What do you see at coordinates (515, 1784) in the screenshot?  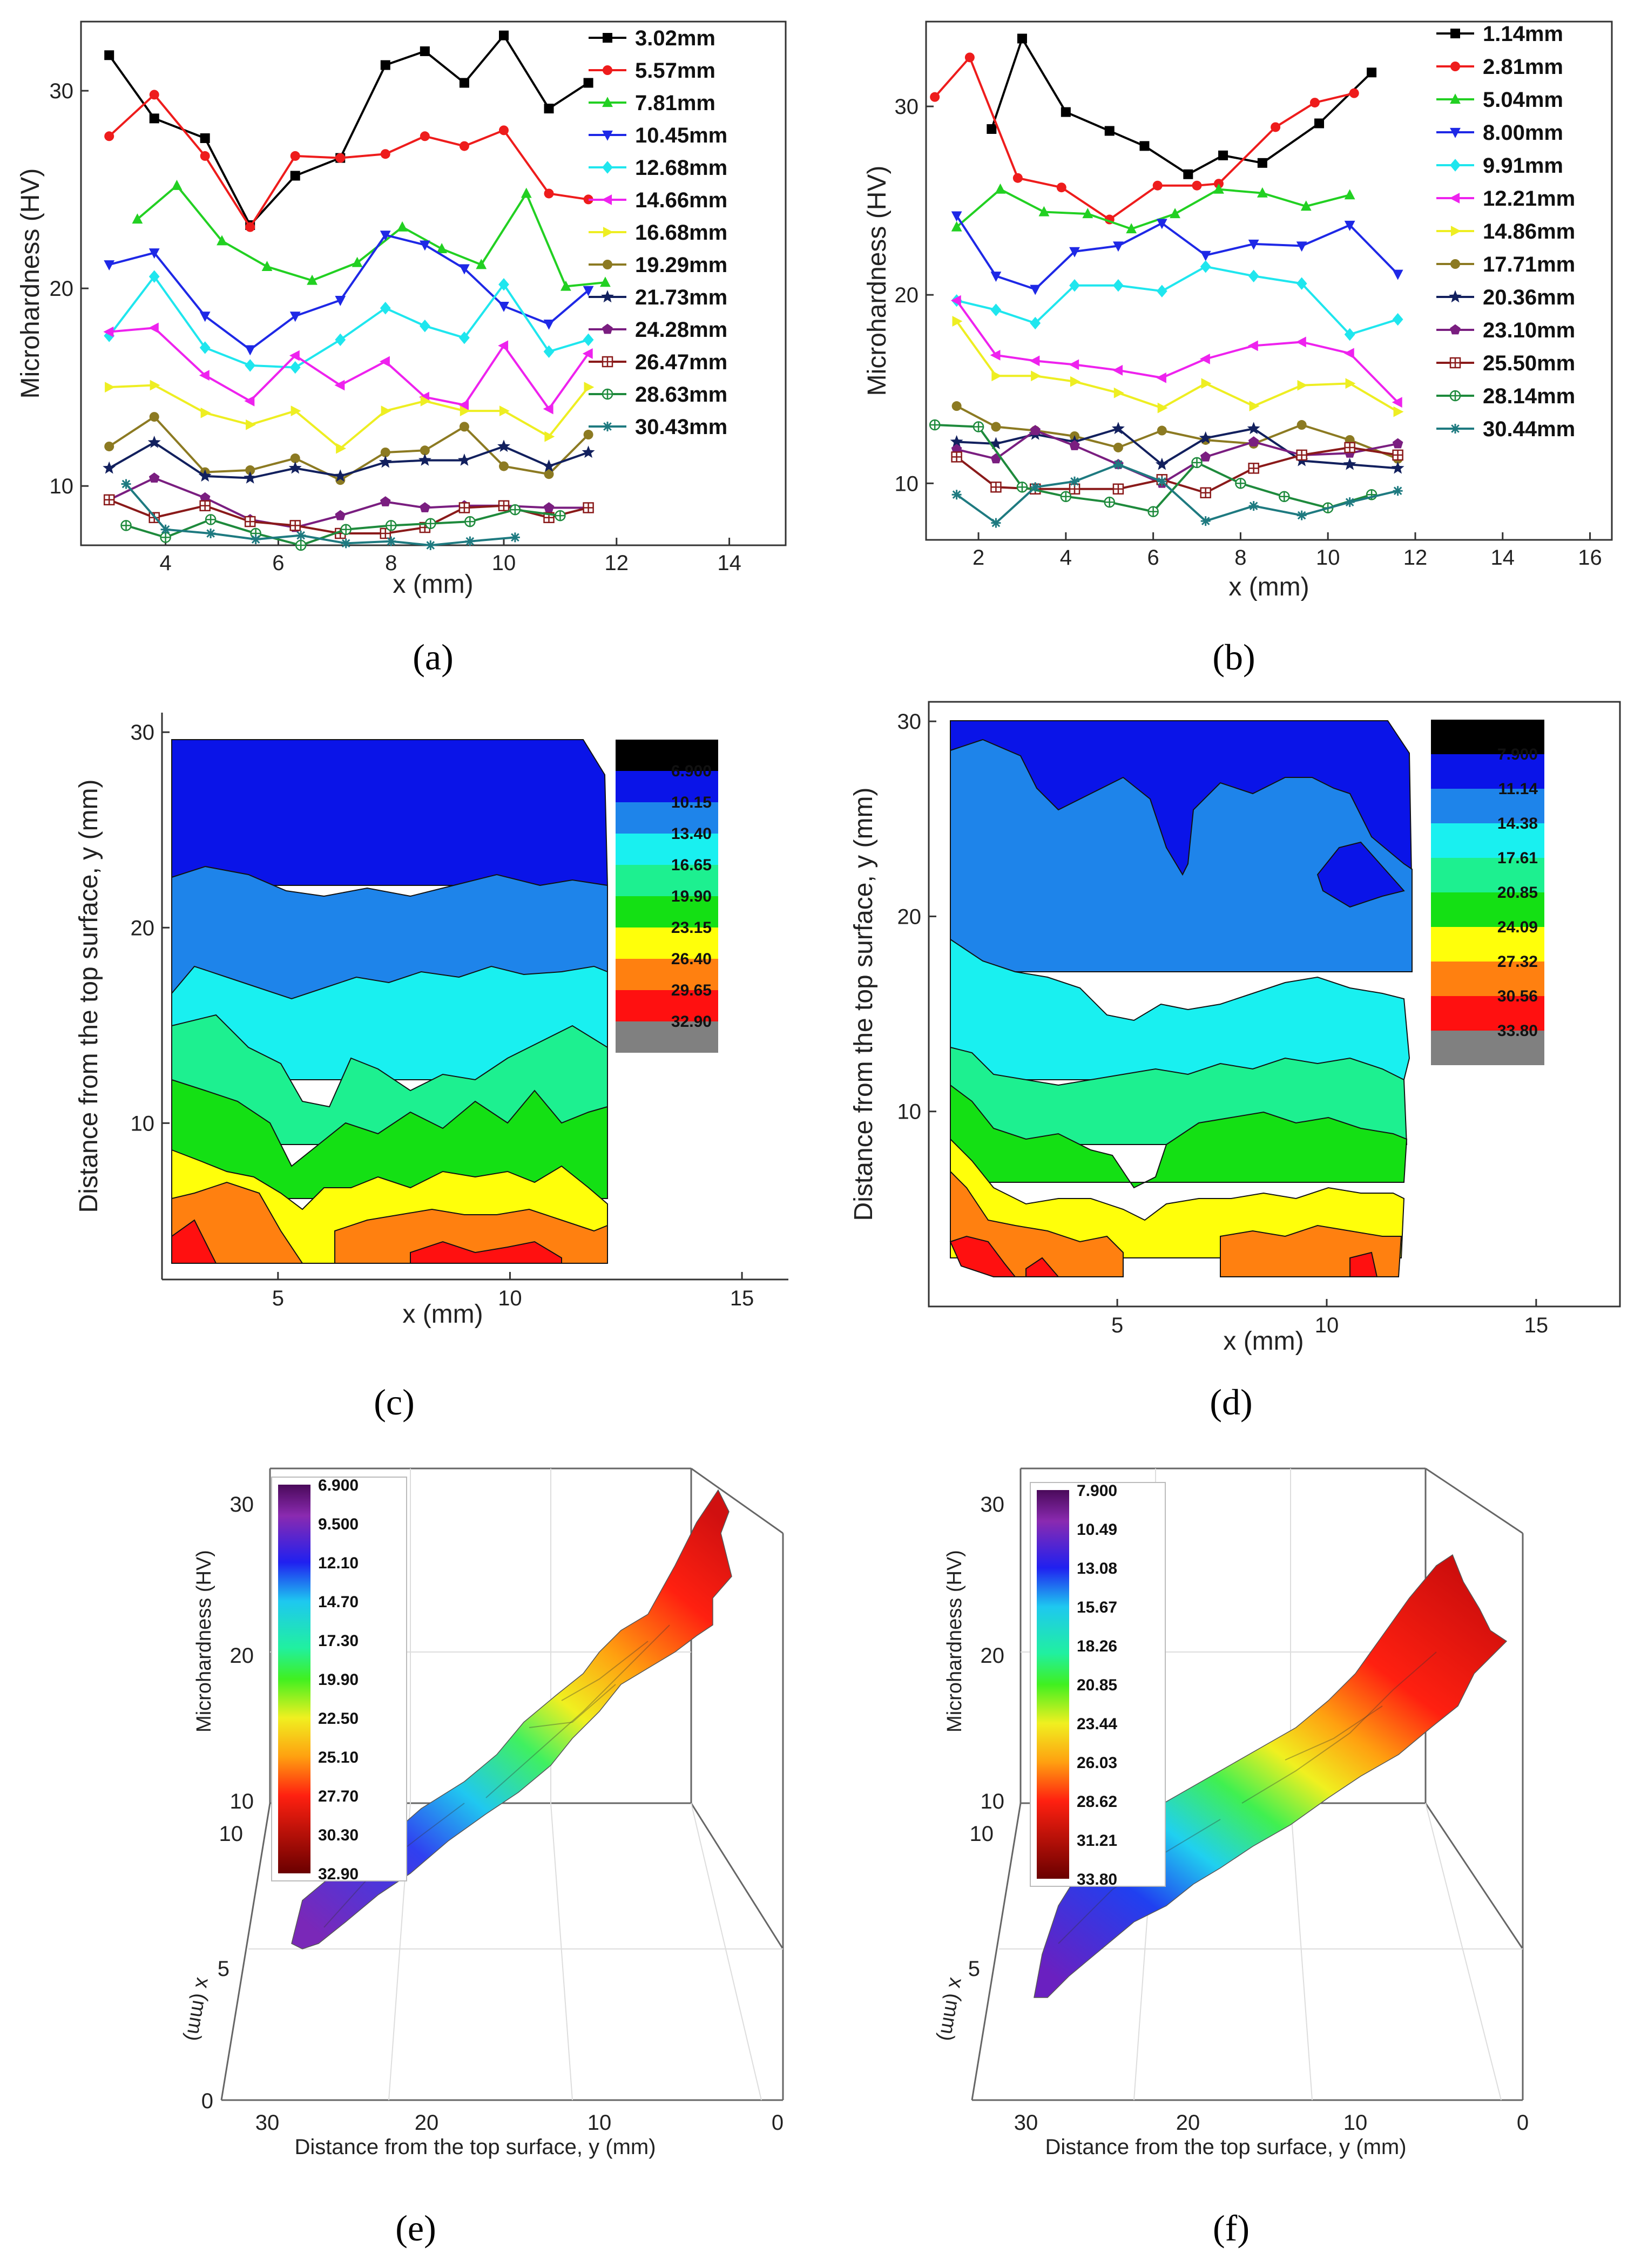 I see `grid-lines` at bounding box center [515, 1784].